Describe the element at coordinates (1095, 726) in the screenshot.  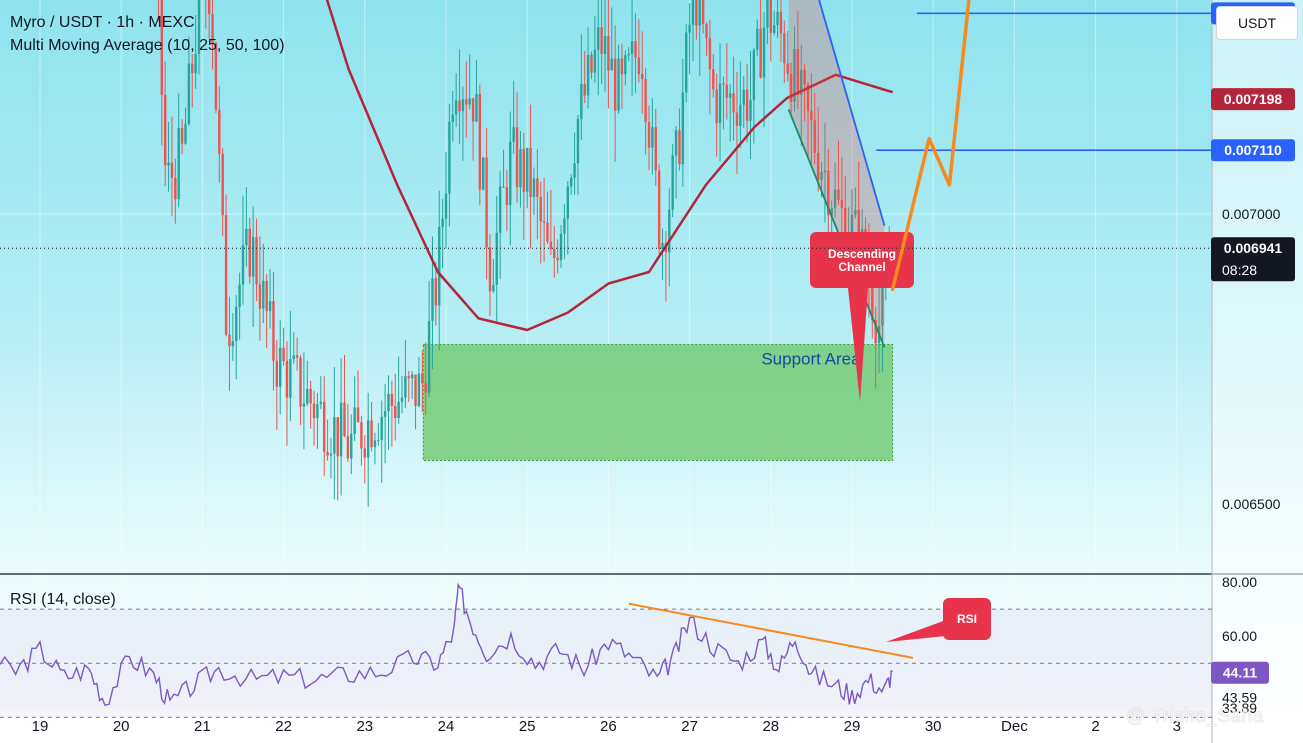
I see `time-axis-label: 2` at that location.